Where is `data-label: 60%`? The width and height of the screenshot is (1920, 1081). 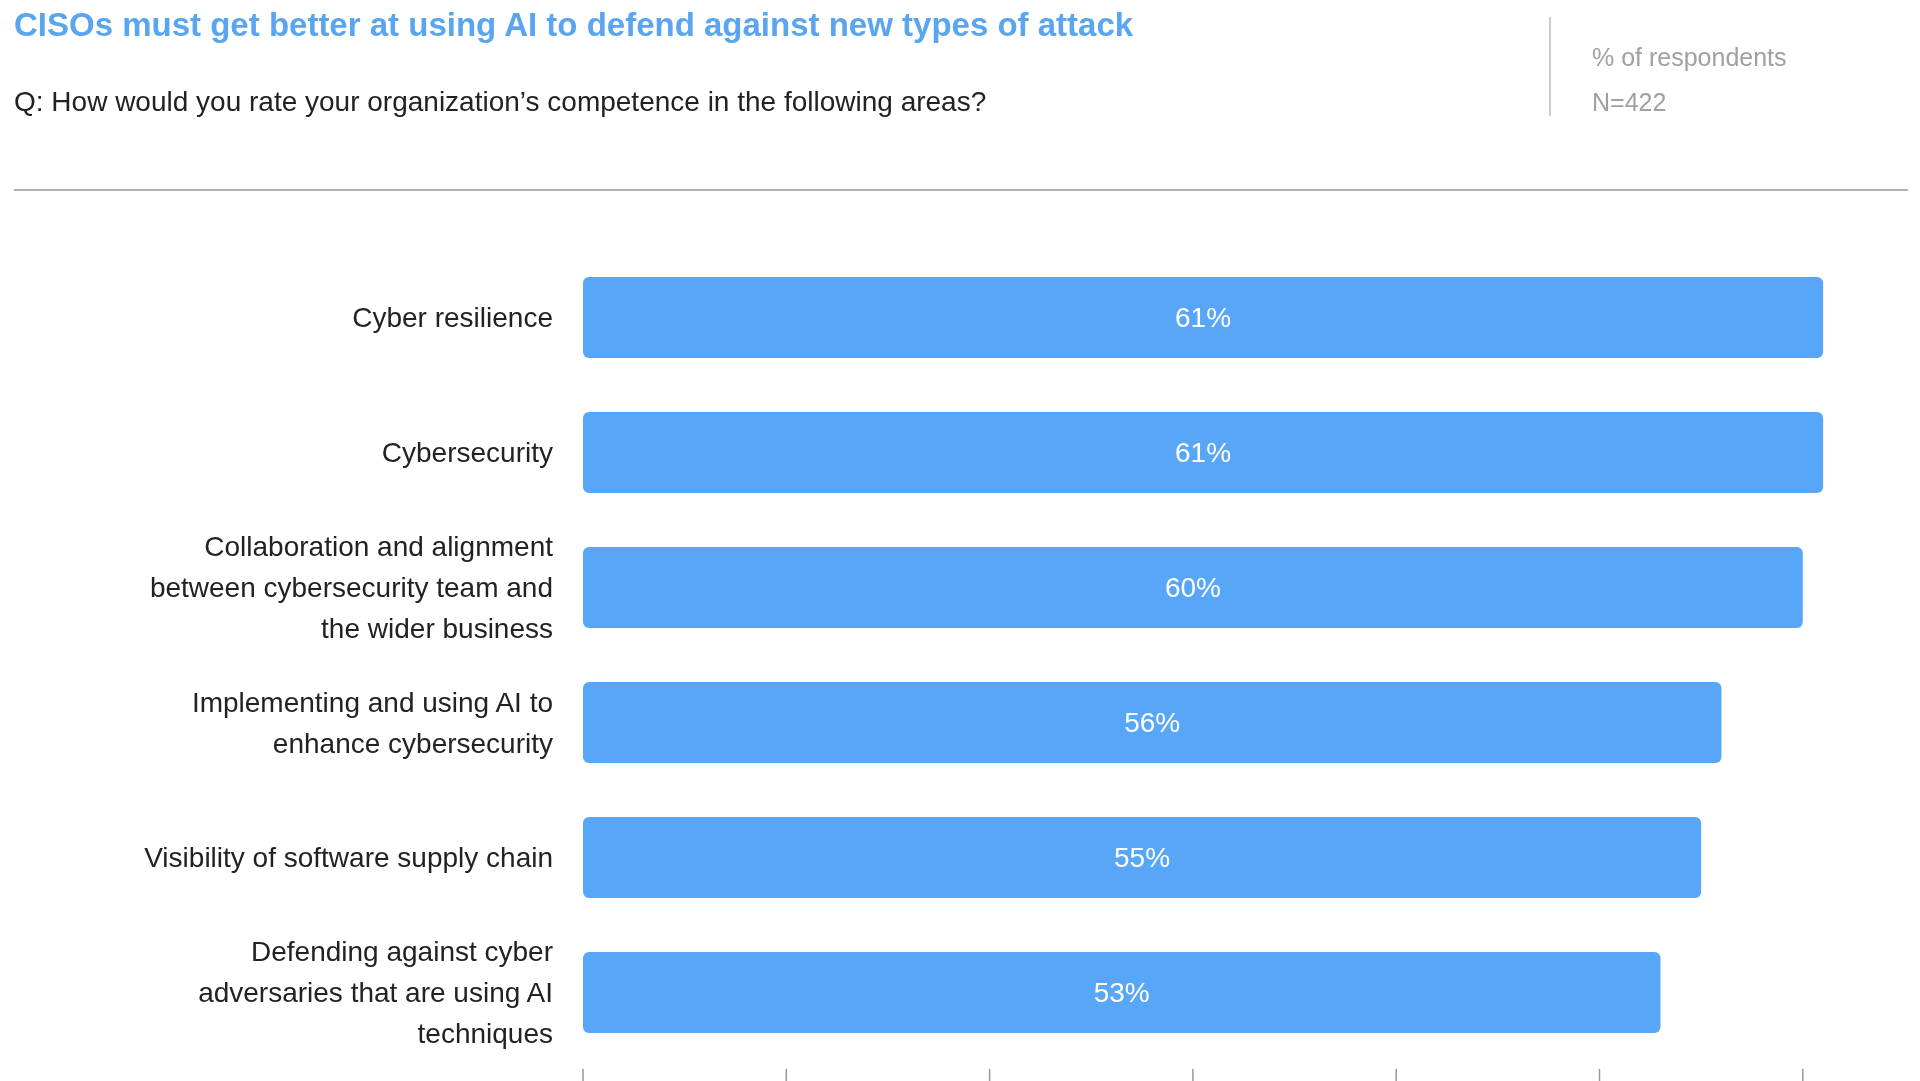
data-label: 60% is located at coordinates (1192, 588).